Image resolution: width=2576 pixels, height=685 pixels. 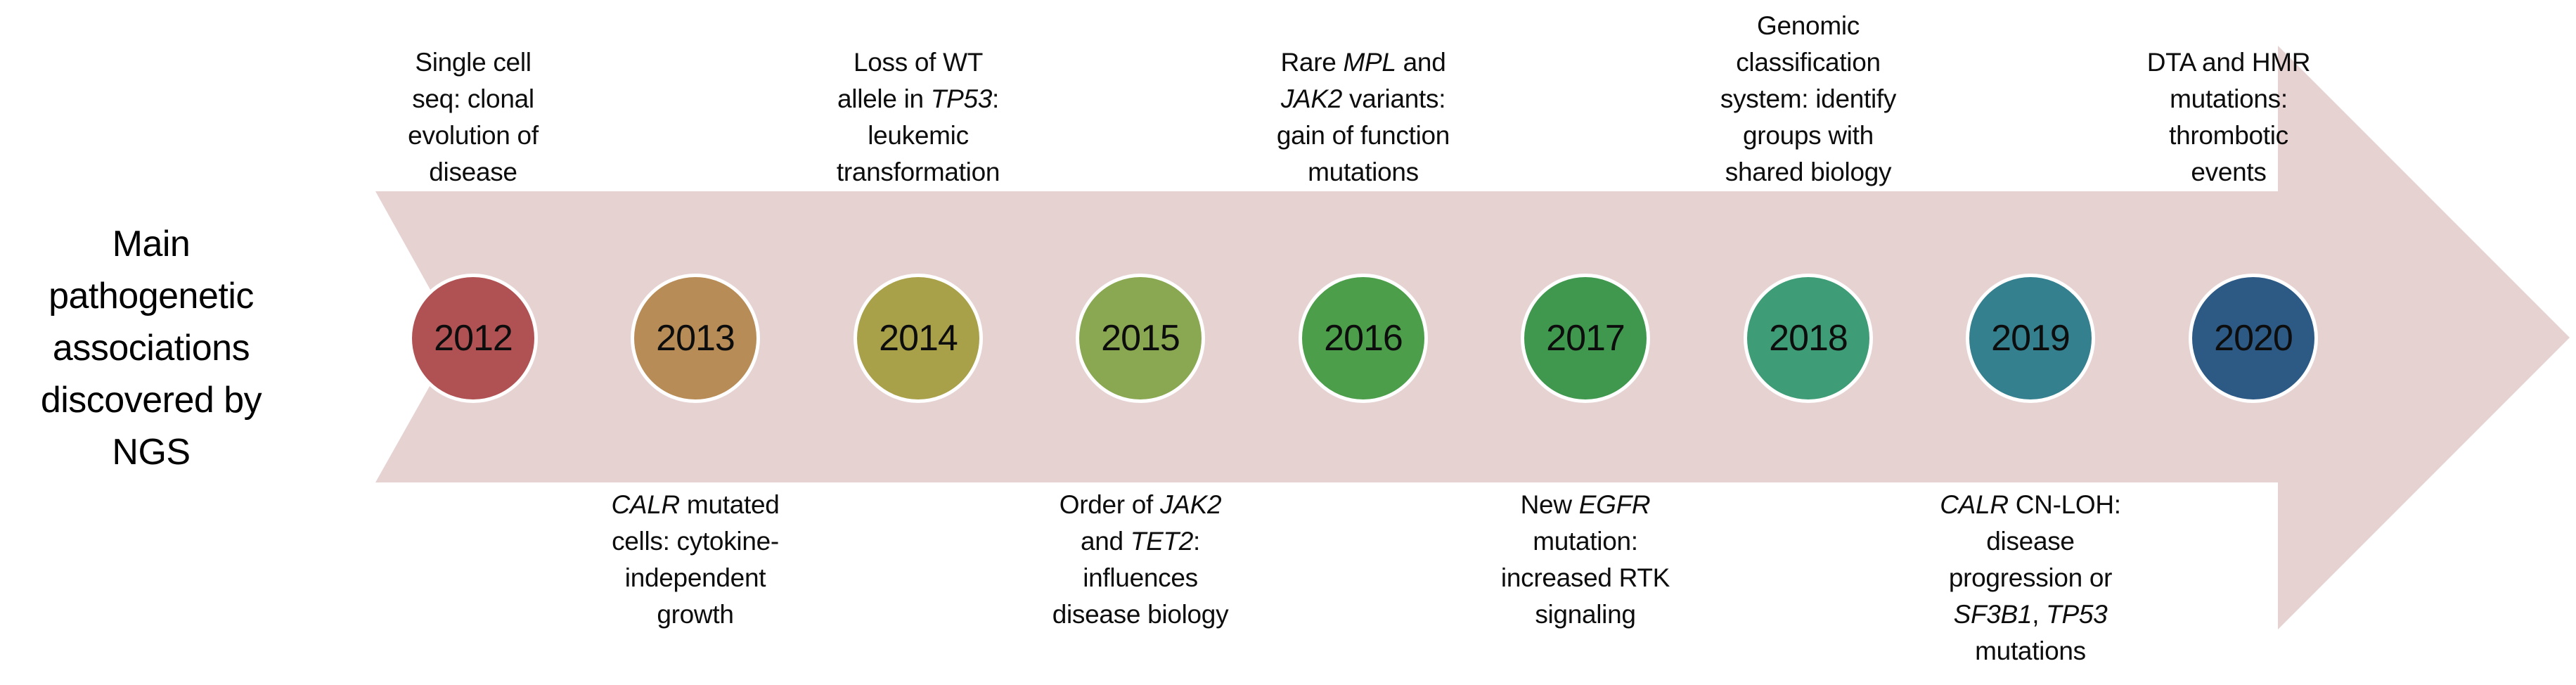 I want to click on annotation-text: mutations, so click(x=2030, y=650).